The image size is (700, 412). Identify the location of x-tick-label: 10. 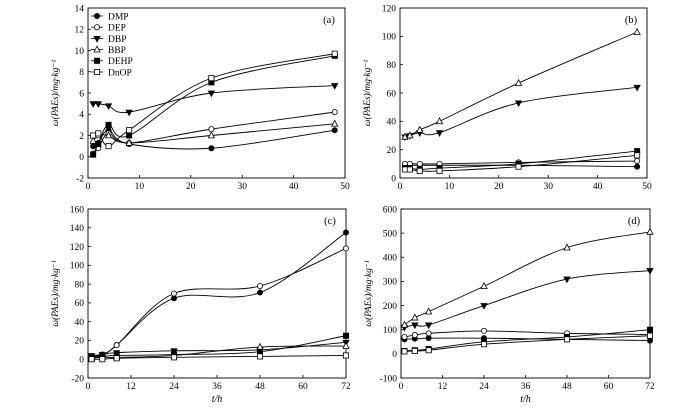
(450, 187).